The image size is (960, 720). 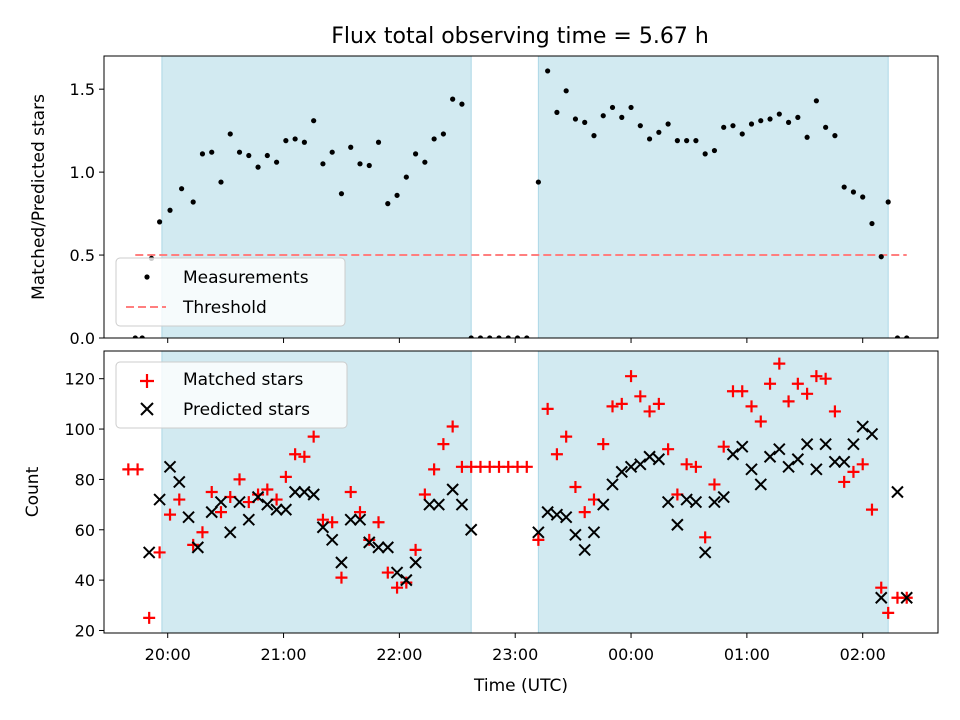 I want to click on y-tick-label: 20, so click(x=85, y=630).